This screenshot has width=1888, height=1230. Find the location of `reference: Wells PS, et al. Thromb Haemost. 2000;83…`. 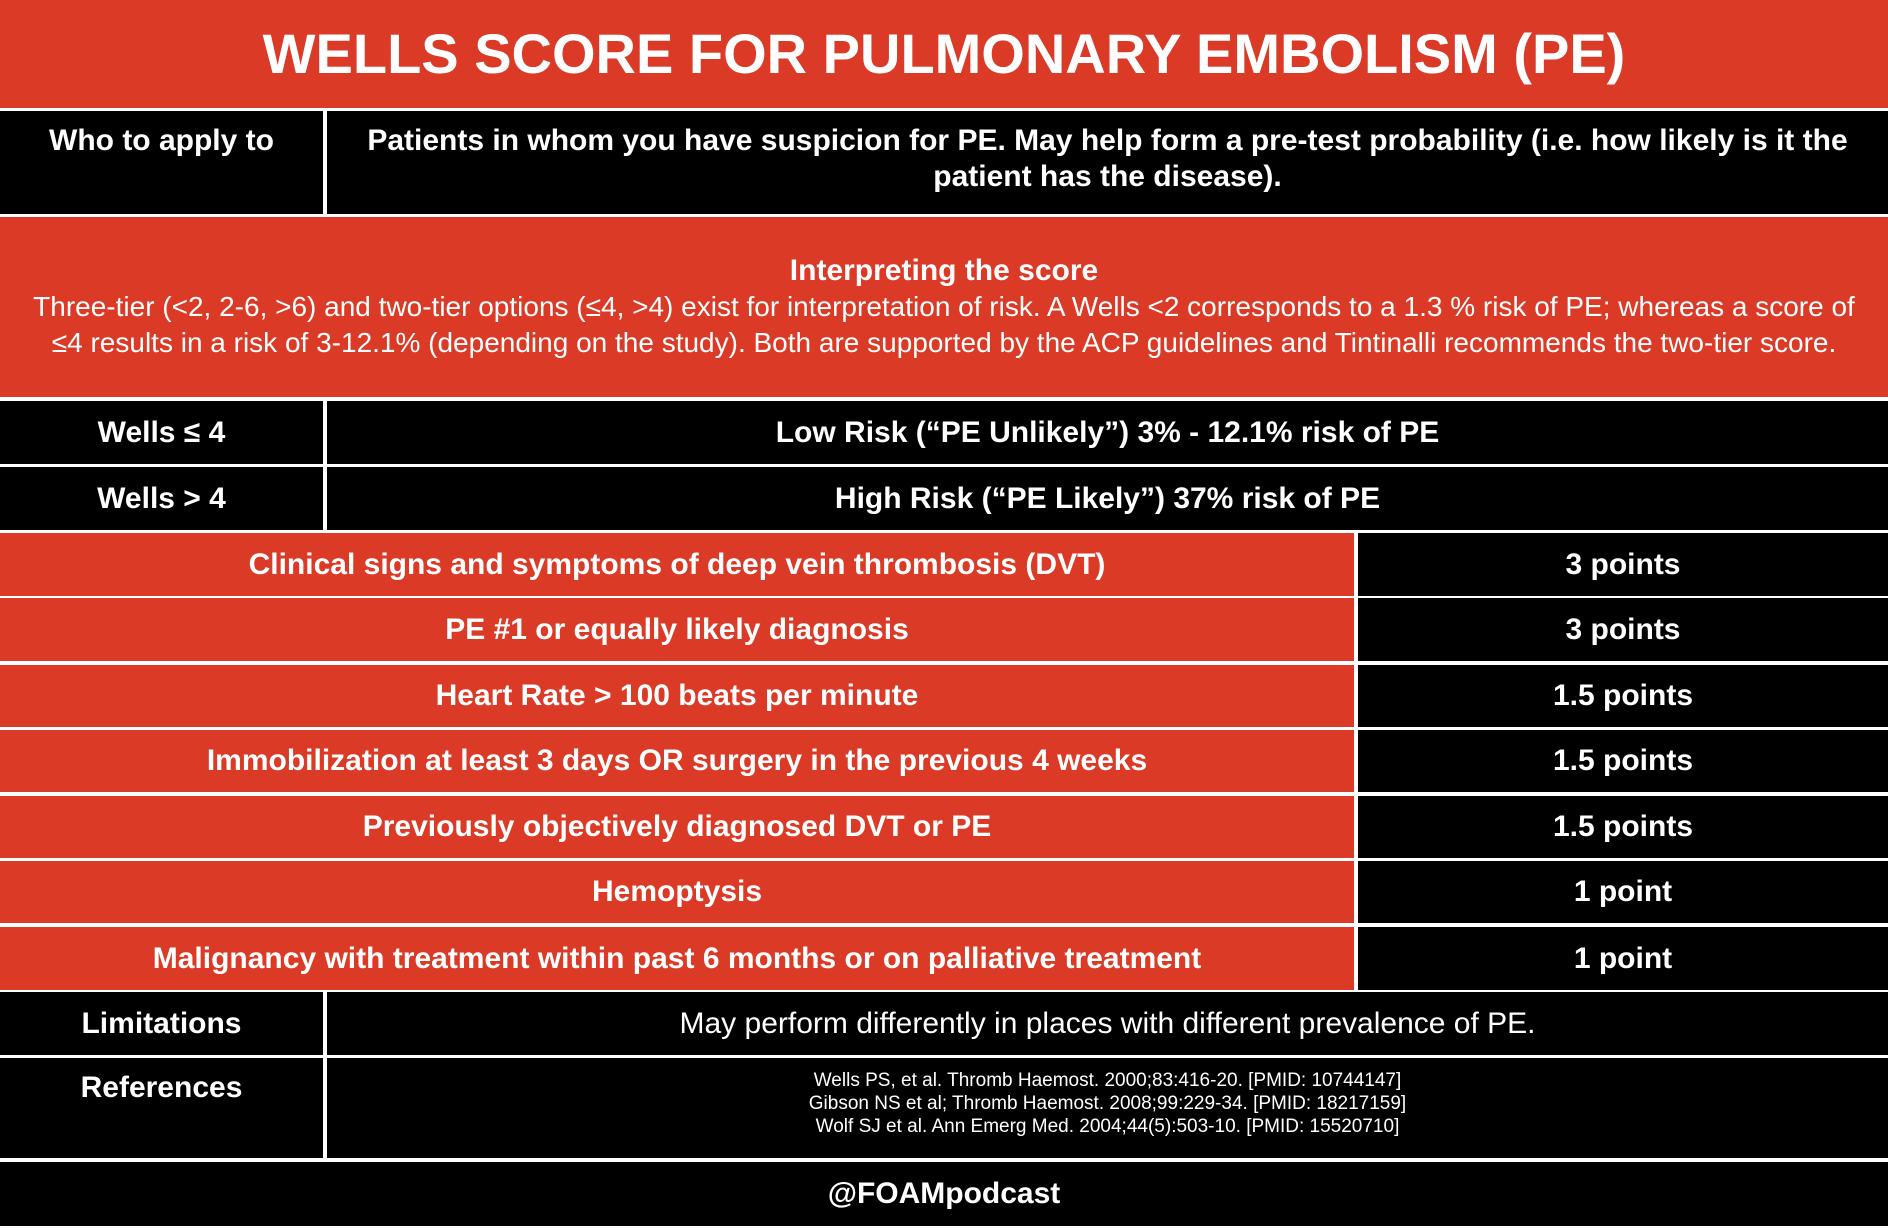

reference: Wells PS, et al. Thromb Haemost. 2000;83… is located at coordinates (1107, 1080).